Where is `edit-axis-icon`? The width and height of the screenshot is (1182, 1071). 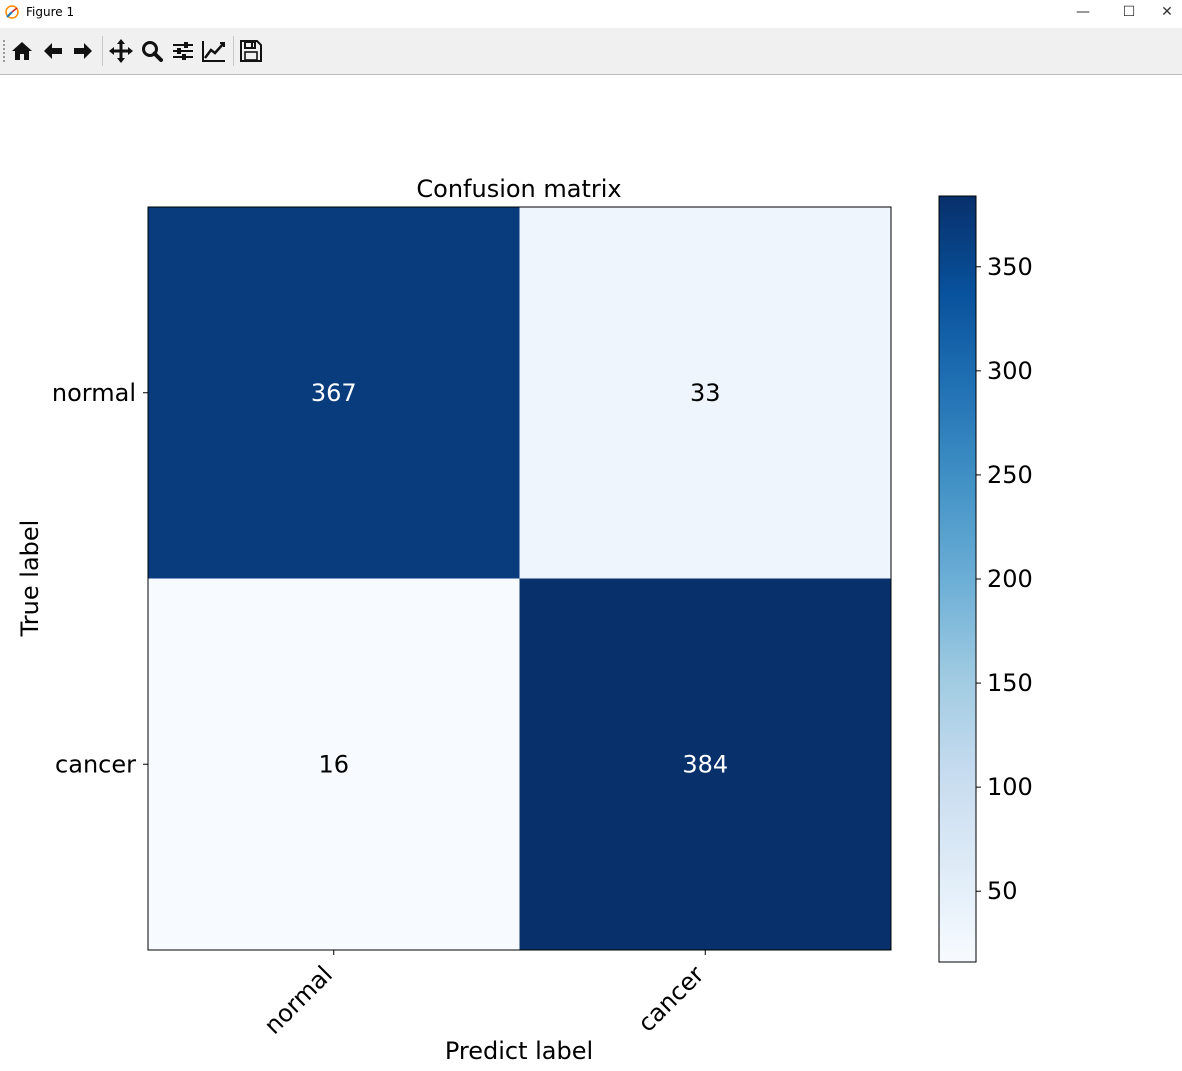
edit-axis-icon is located at coordinates (213, 51).